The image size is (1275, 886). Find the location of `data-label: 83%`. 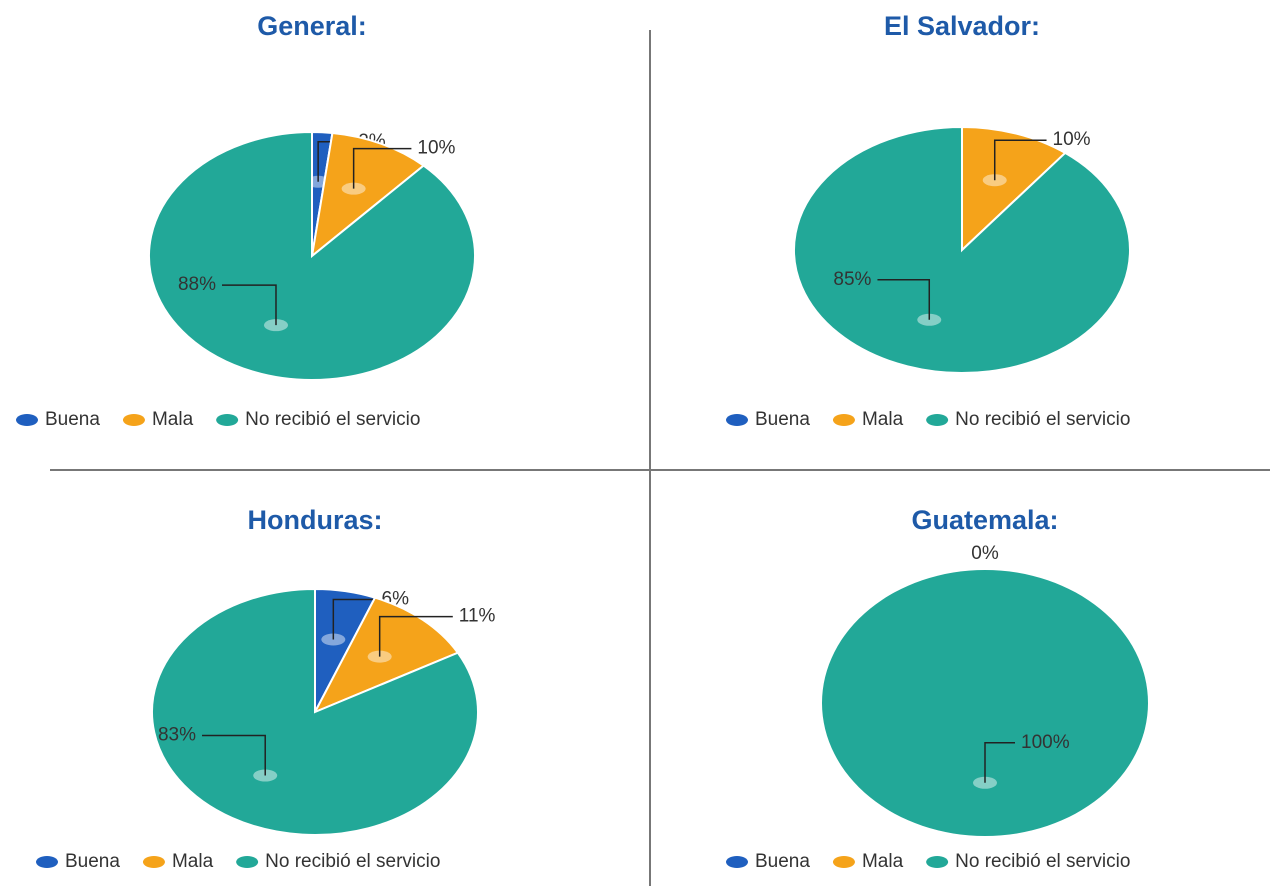

data-label: 83% is located at coordinates (177, 735).